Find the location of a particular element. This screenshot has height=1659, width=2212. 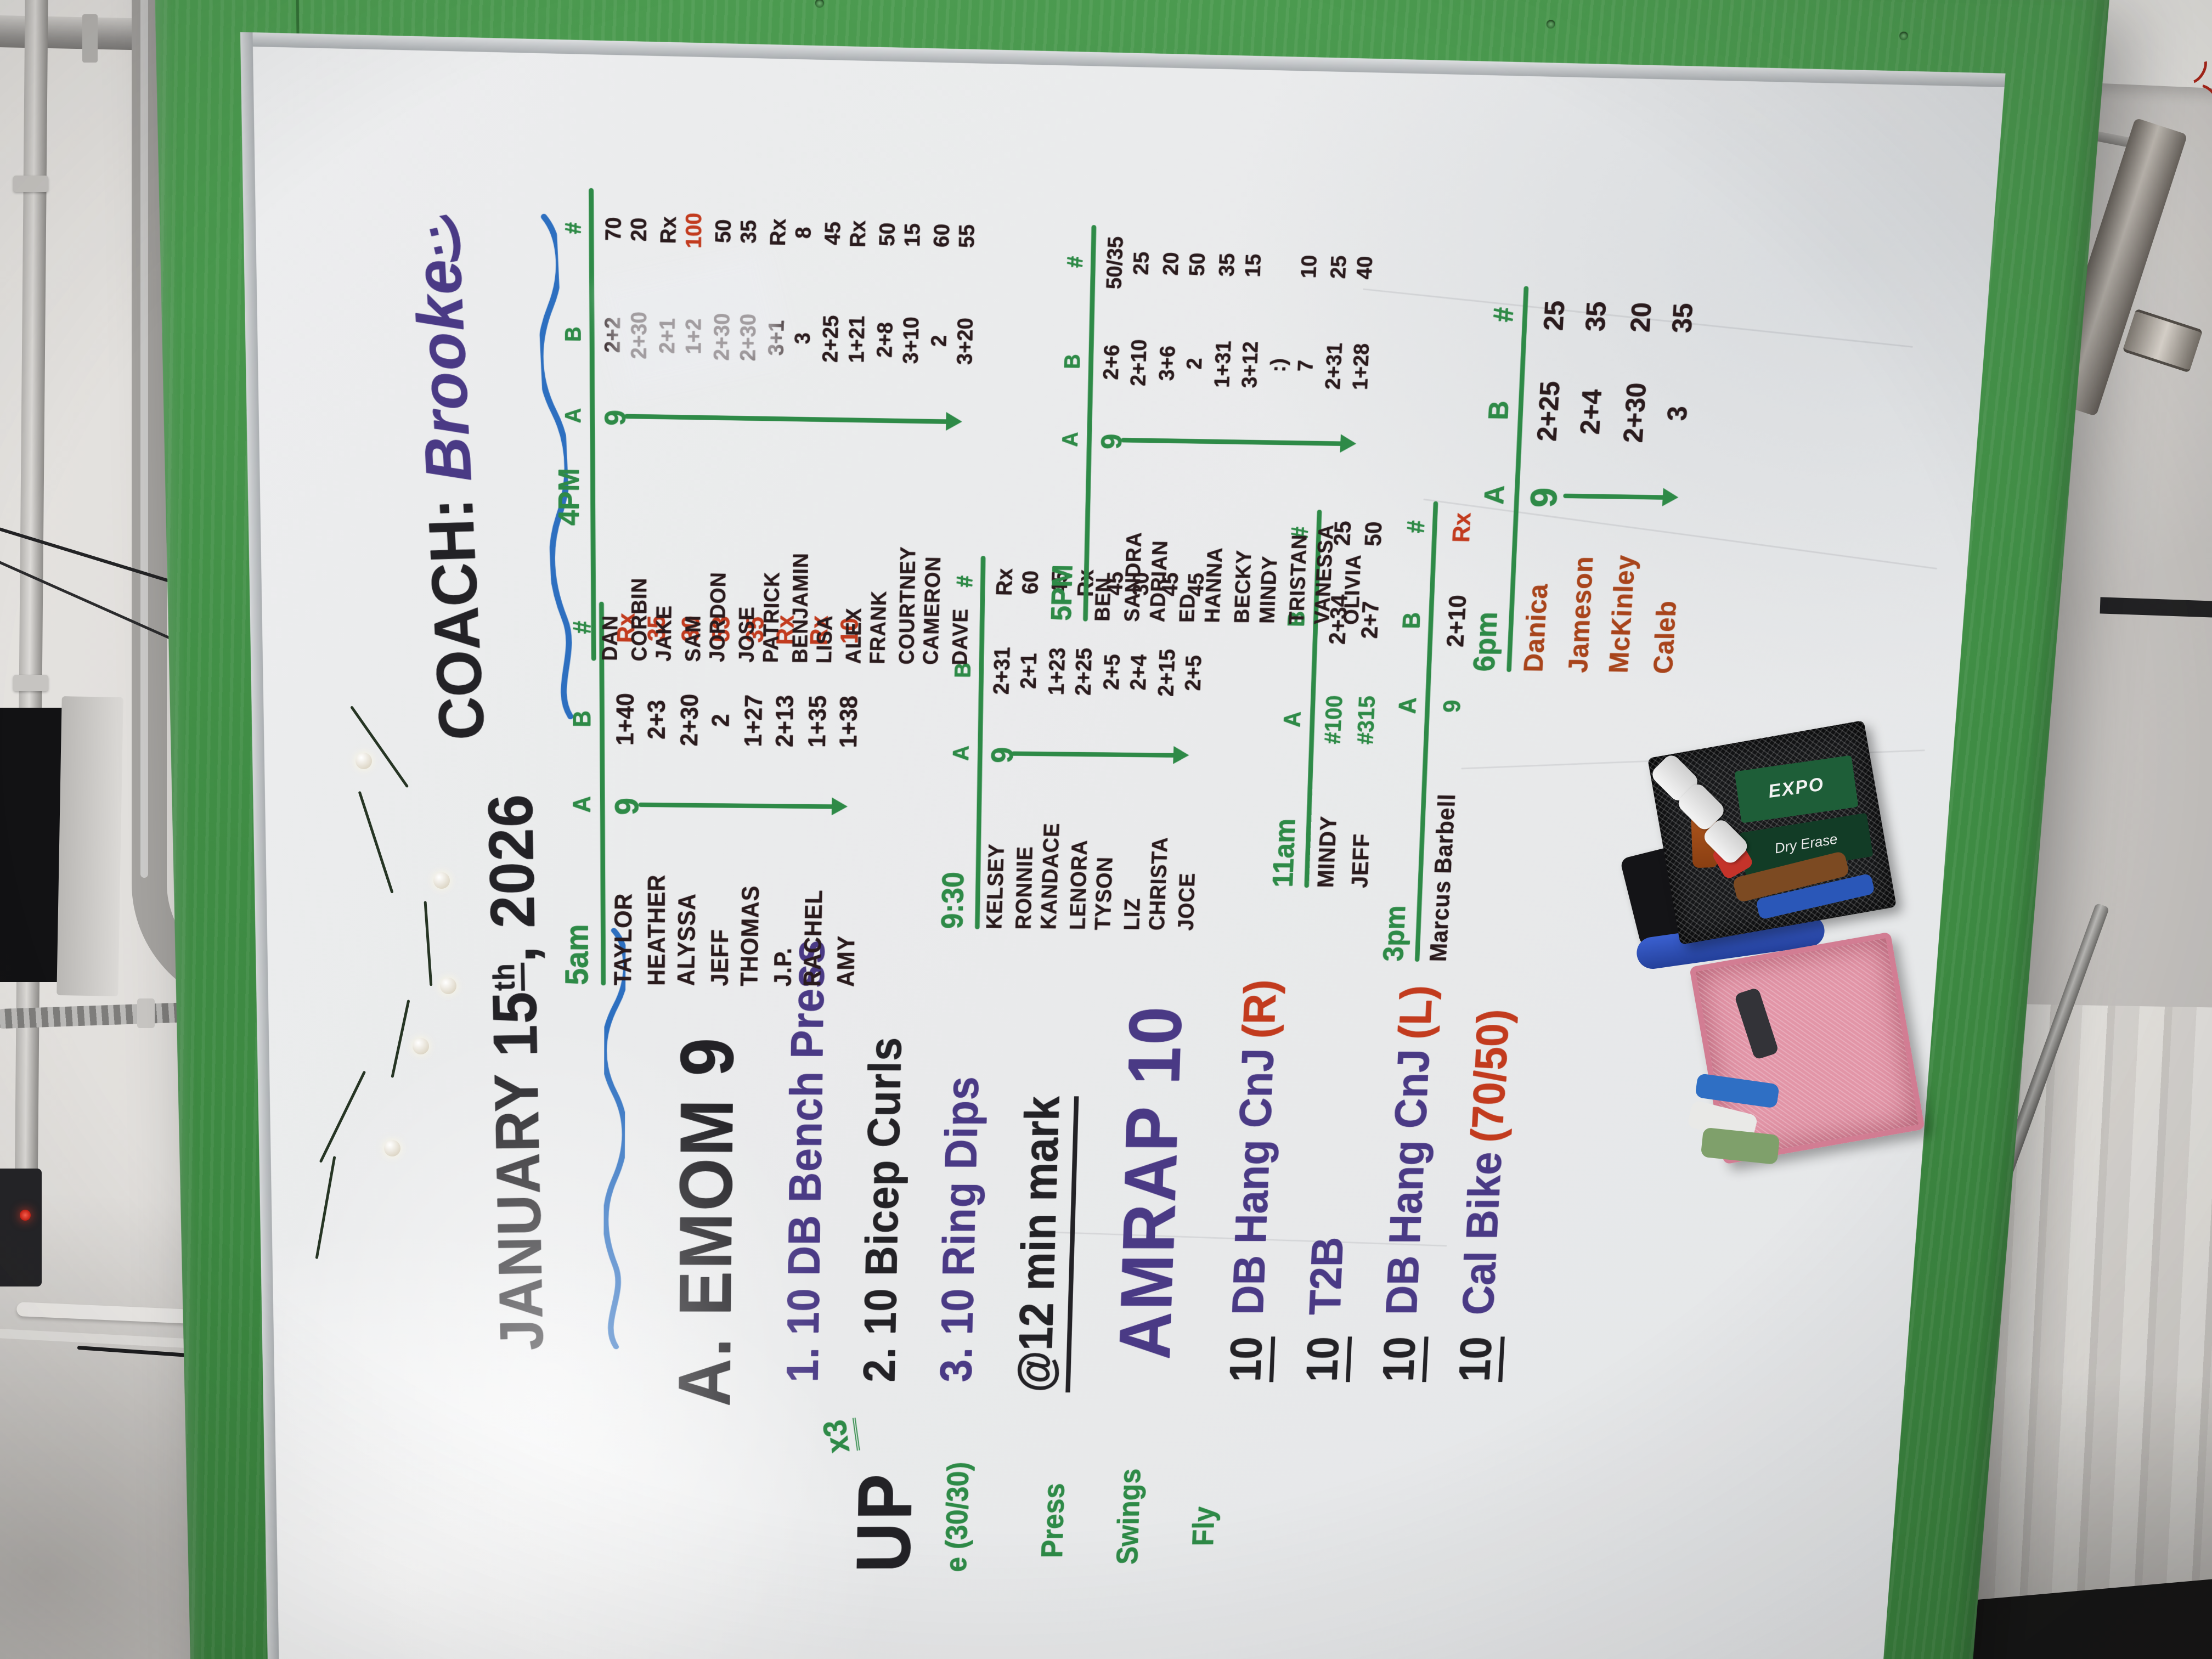

score-b: 1+23 is located at coordinates (1056, 672).